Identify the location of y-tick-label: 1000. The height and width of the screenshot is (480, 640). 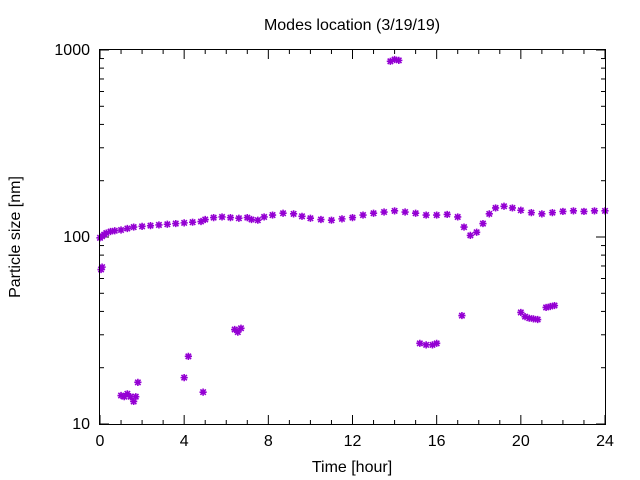
(72, 50).